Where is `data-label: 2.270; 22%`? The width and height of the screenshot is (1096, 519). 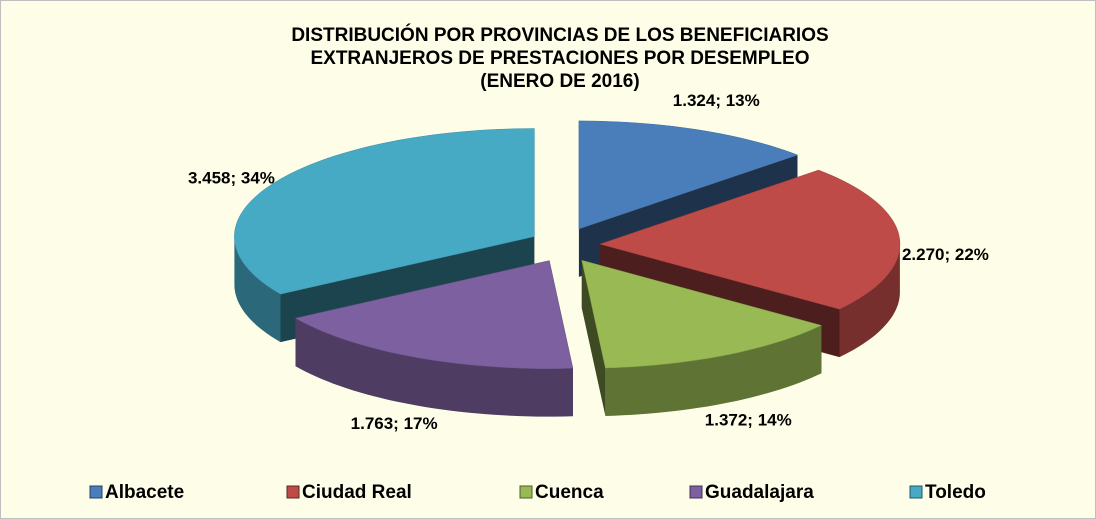 data-label: 2.270; 22% is located at coordinates (945, 254).